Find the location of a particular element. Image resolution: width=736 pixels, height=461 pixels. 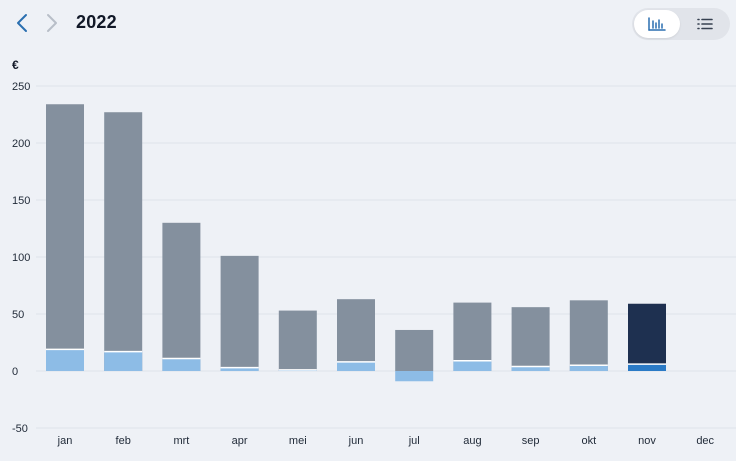

x-tick-label-jun: jun is located at coordinates (356, 441).